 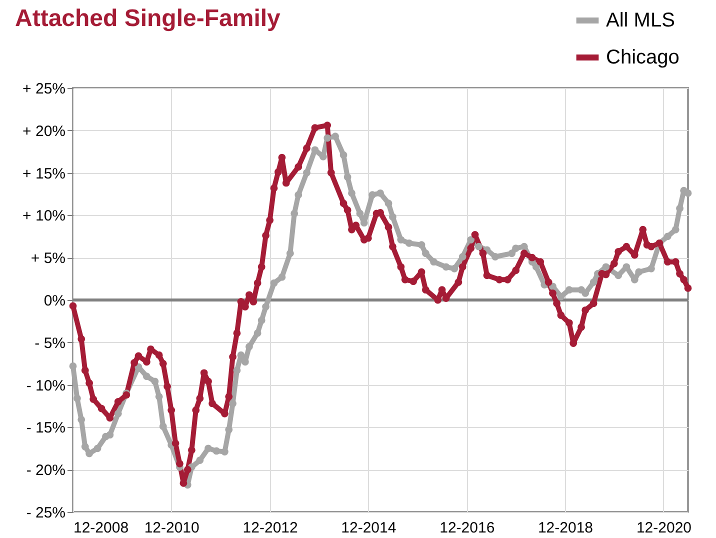 I want to click on y-tick-label: - 20%, so click(x=46, y=471).